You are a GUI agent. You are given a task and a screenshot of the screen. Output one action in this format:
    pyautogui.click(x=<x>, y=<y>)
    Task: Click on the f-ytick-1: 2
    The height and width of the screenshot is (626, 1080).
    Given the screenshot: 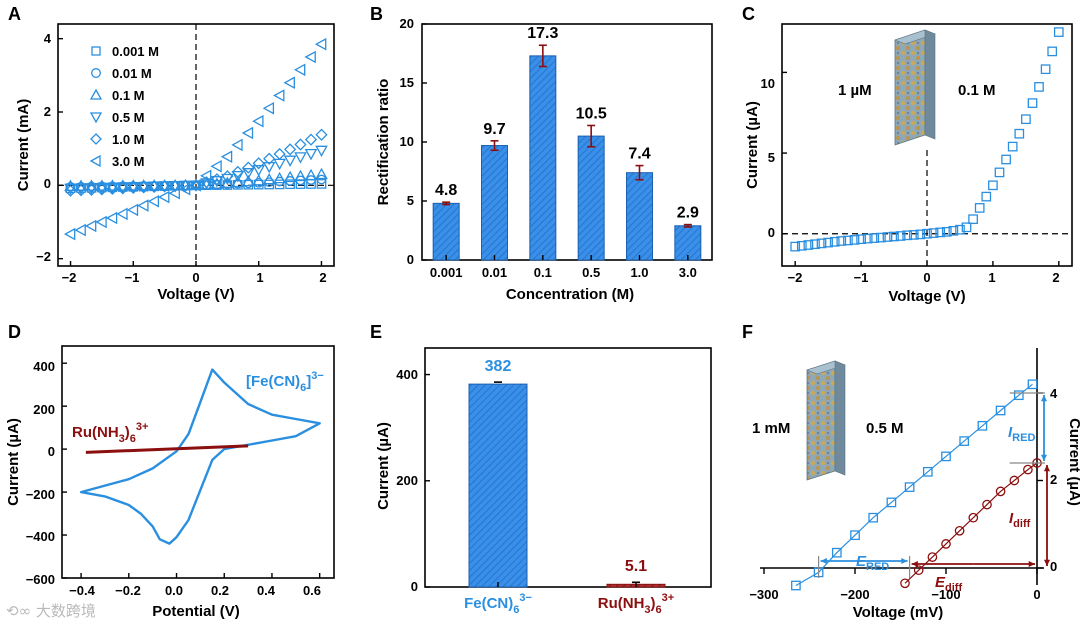 What is the action you would take?
    pyautogui.click(x=1053, y=479)
    